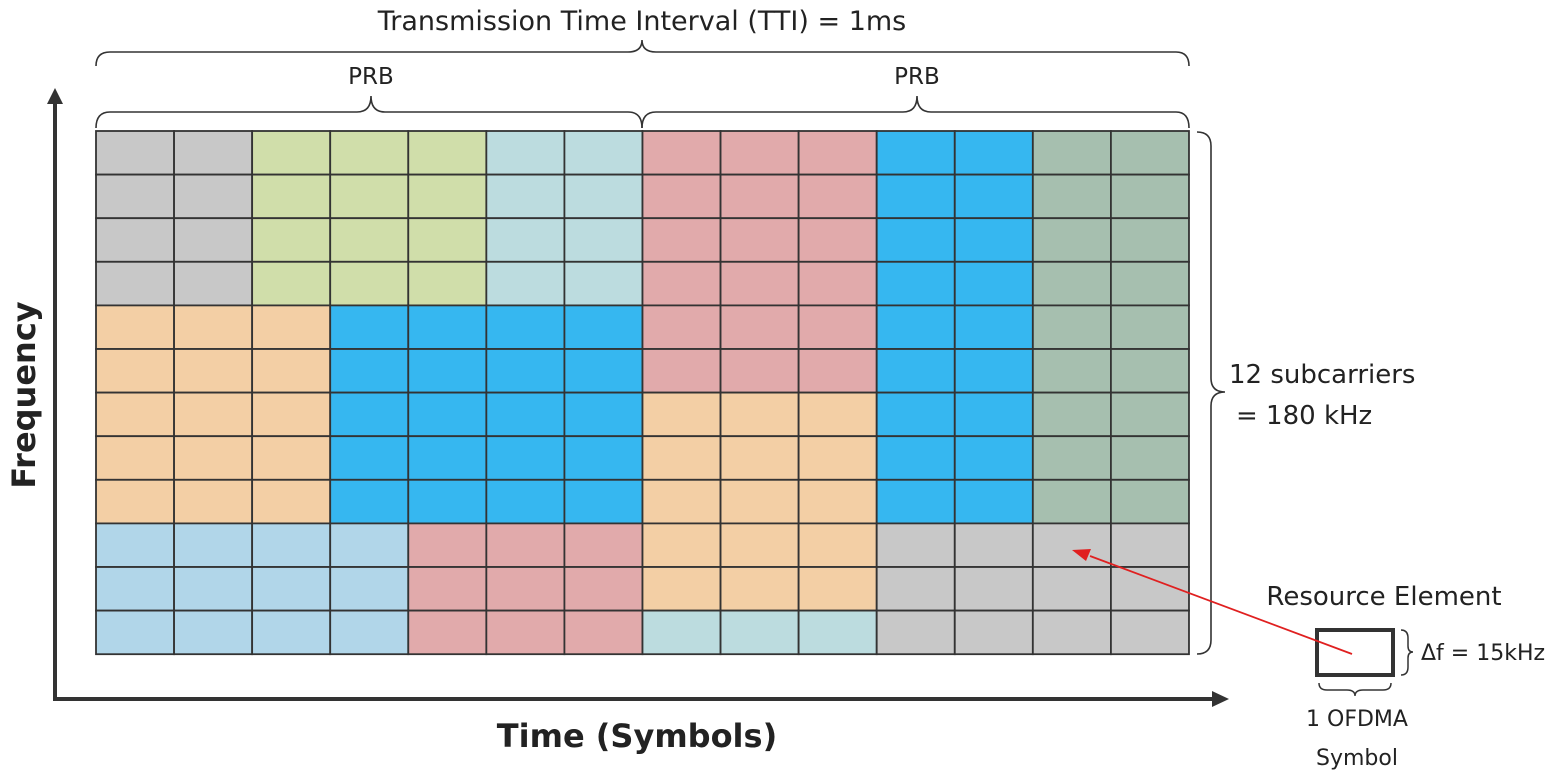 The height and width of the screenshot is (774, 1562). Describe the element at coordinates (1150, 153) in the screenshot. I see `grid-cell-r0-c13` at that location.